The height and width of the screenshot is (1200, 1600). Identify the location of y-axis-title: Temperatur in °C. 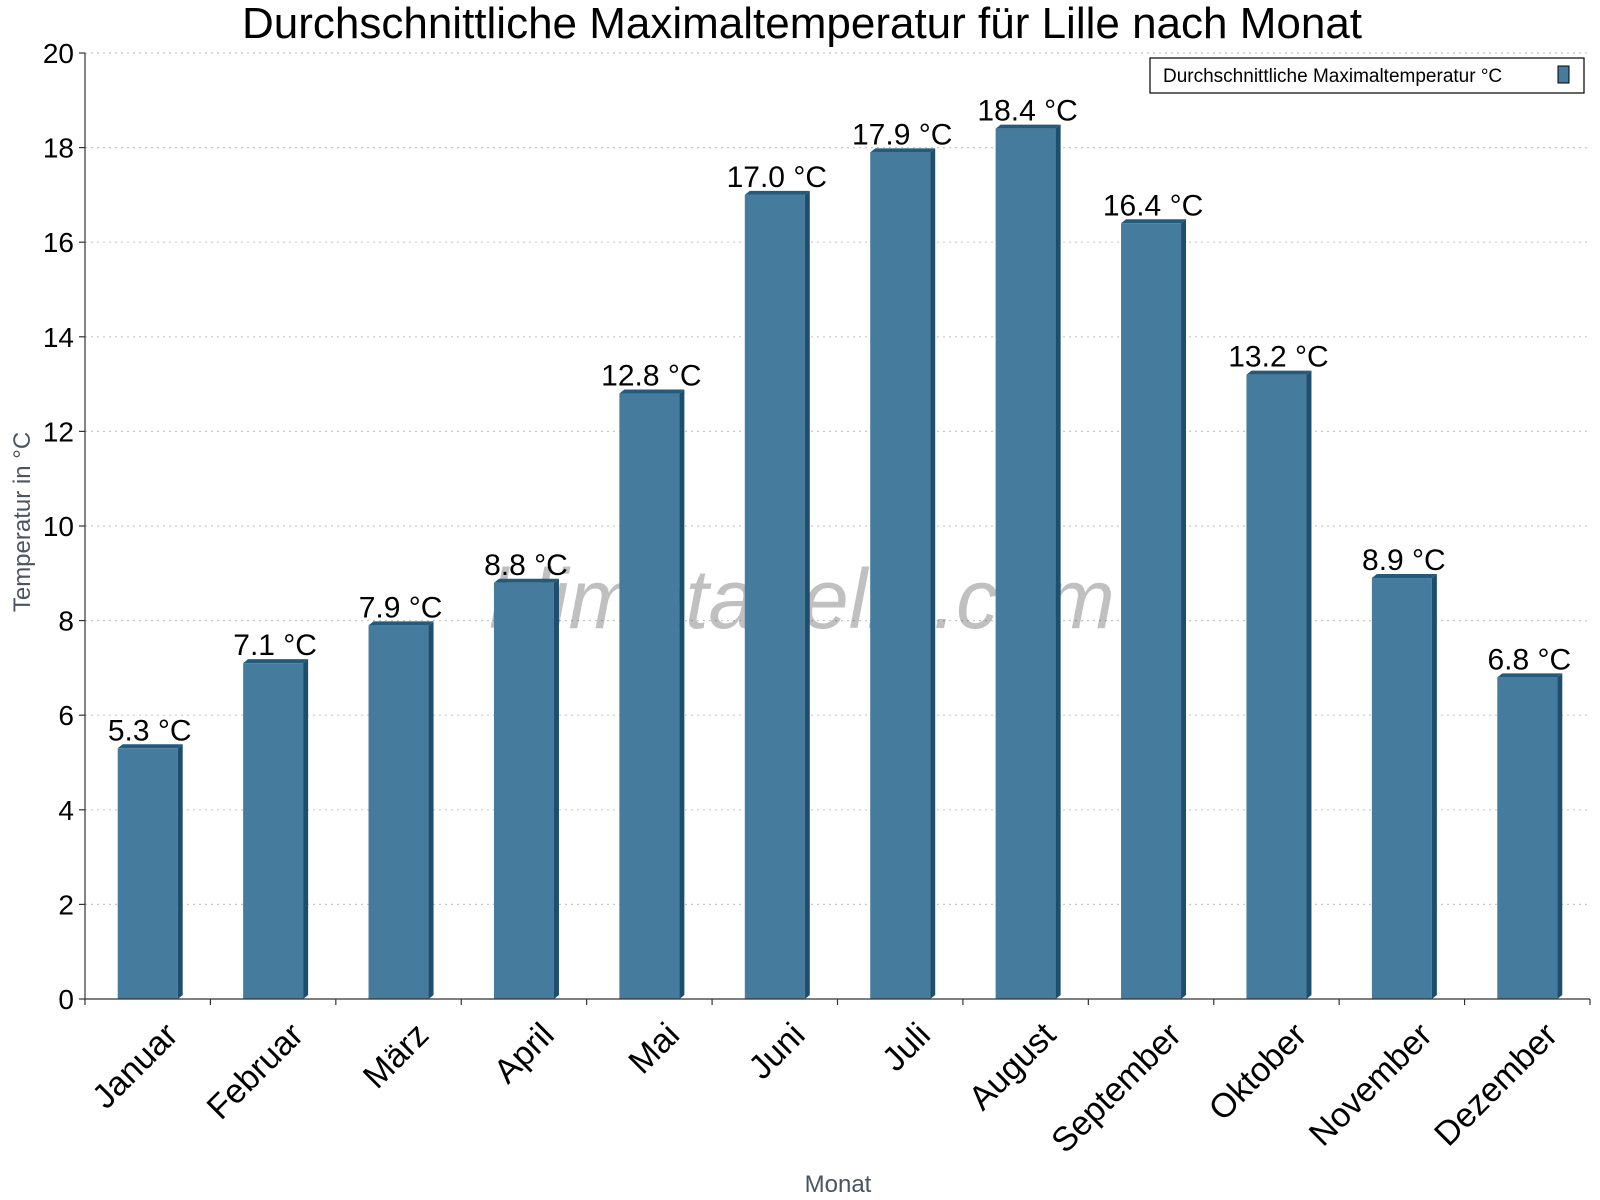
(22, 522).